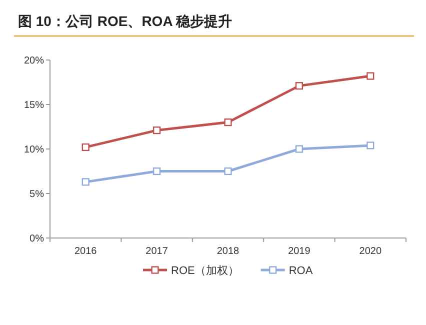 This screenshot has width=426, height=325. What do you see at coordinates (86, 251) in the screenshot?
I see `x-tick-label: 2016` at bounding box center [86, 251].